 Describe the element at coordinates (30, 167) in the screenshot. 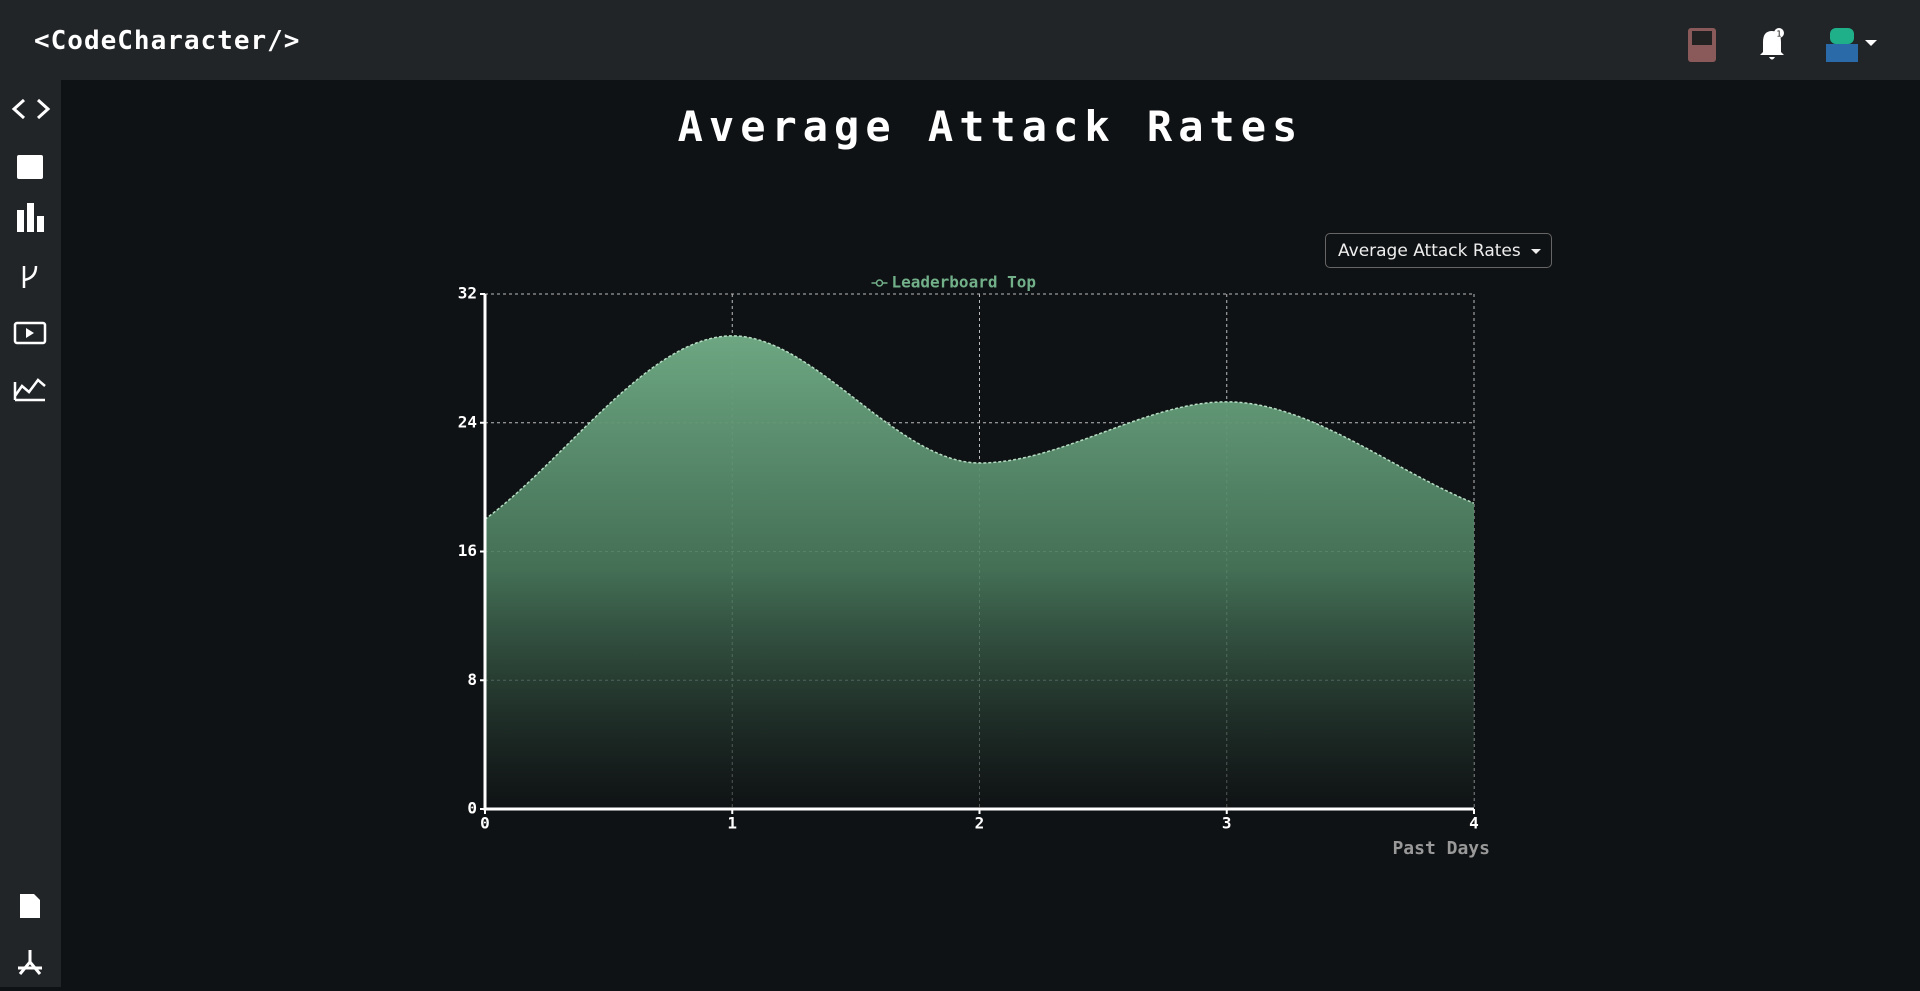

I see `map-icon` at that location.